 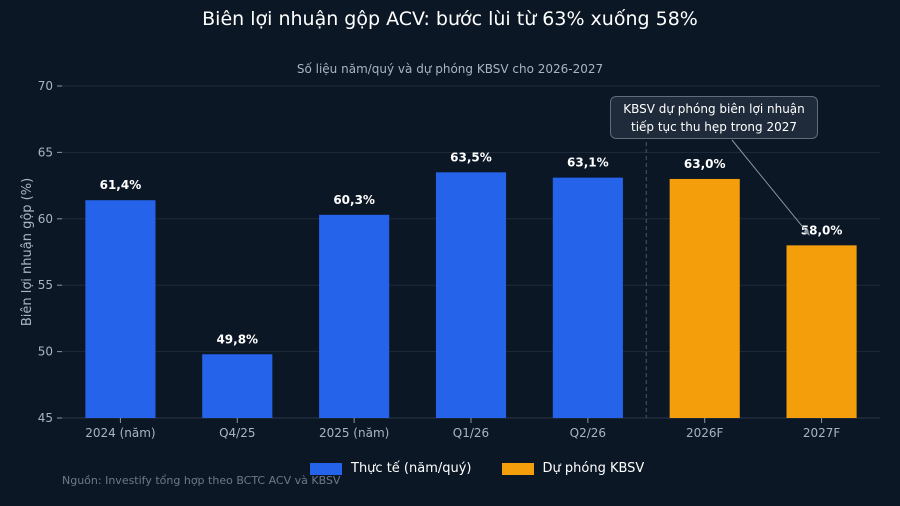 What do you see at coordinates (326, 468) in the screenshot?
I see `legend-swatch-actual` at bounding box center [326, 468].